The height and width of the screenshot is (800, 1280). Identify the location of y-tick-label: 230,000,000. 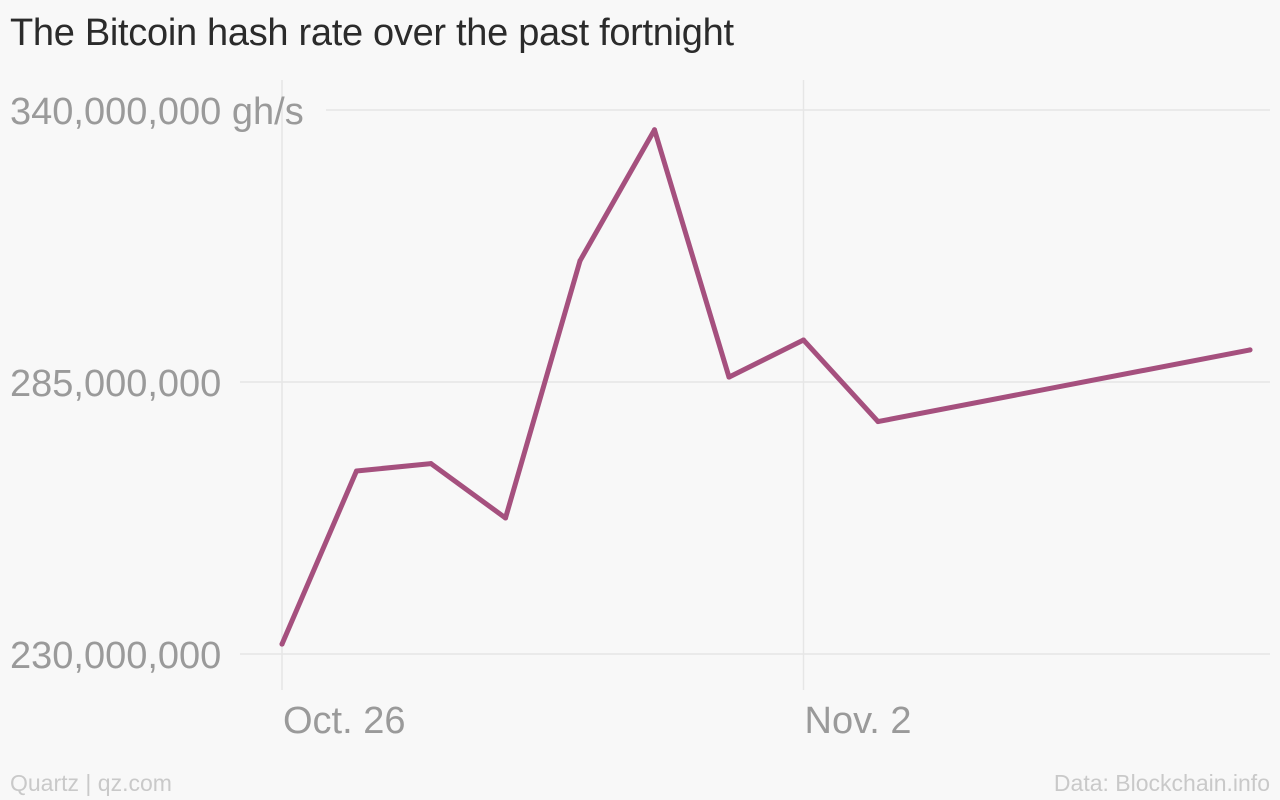
(115, 656).